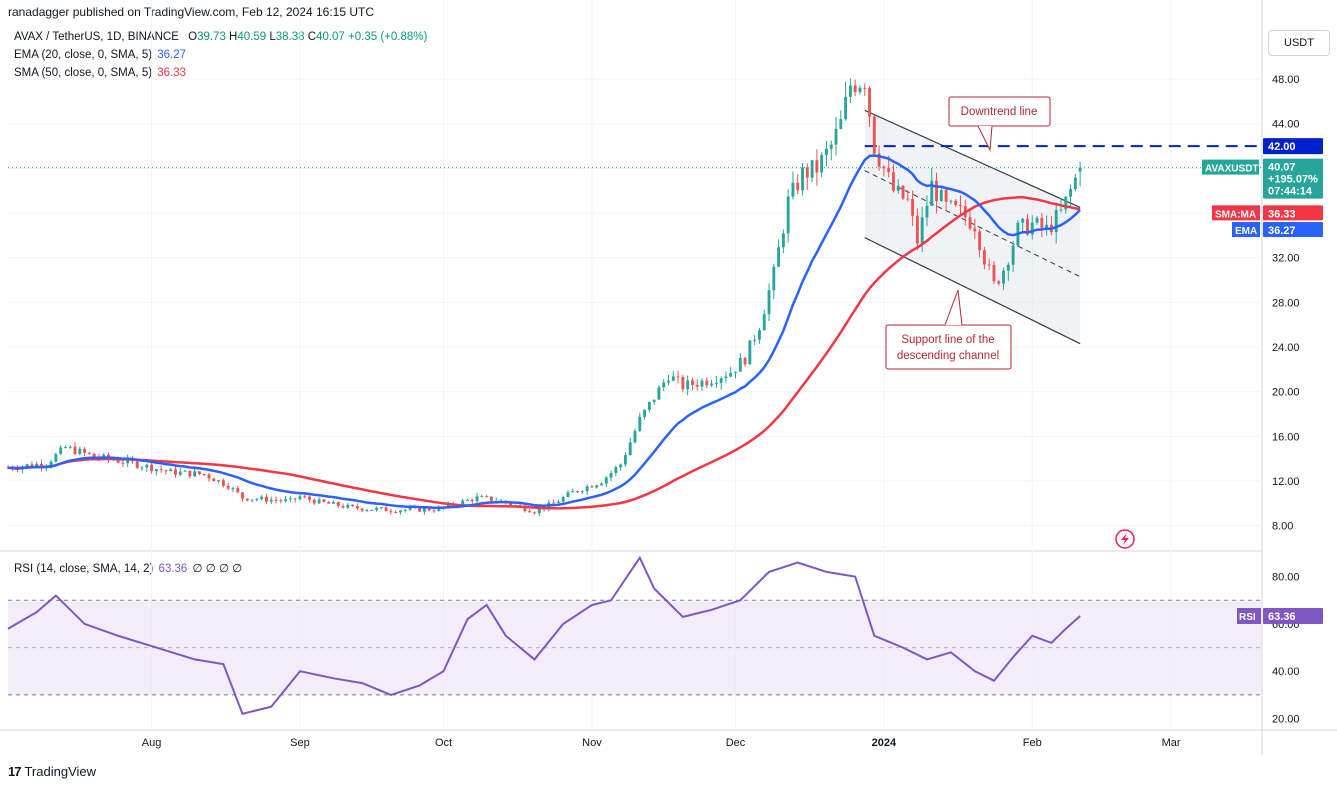  I want to click on symbol-badge: AVAXUSDT, so click(1230, 167).